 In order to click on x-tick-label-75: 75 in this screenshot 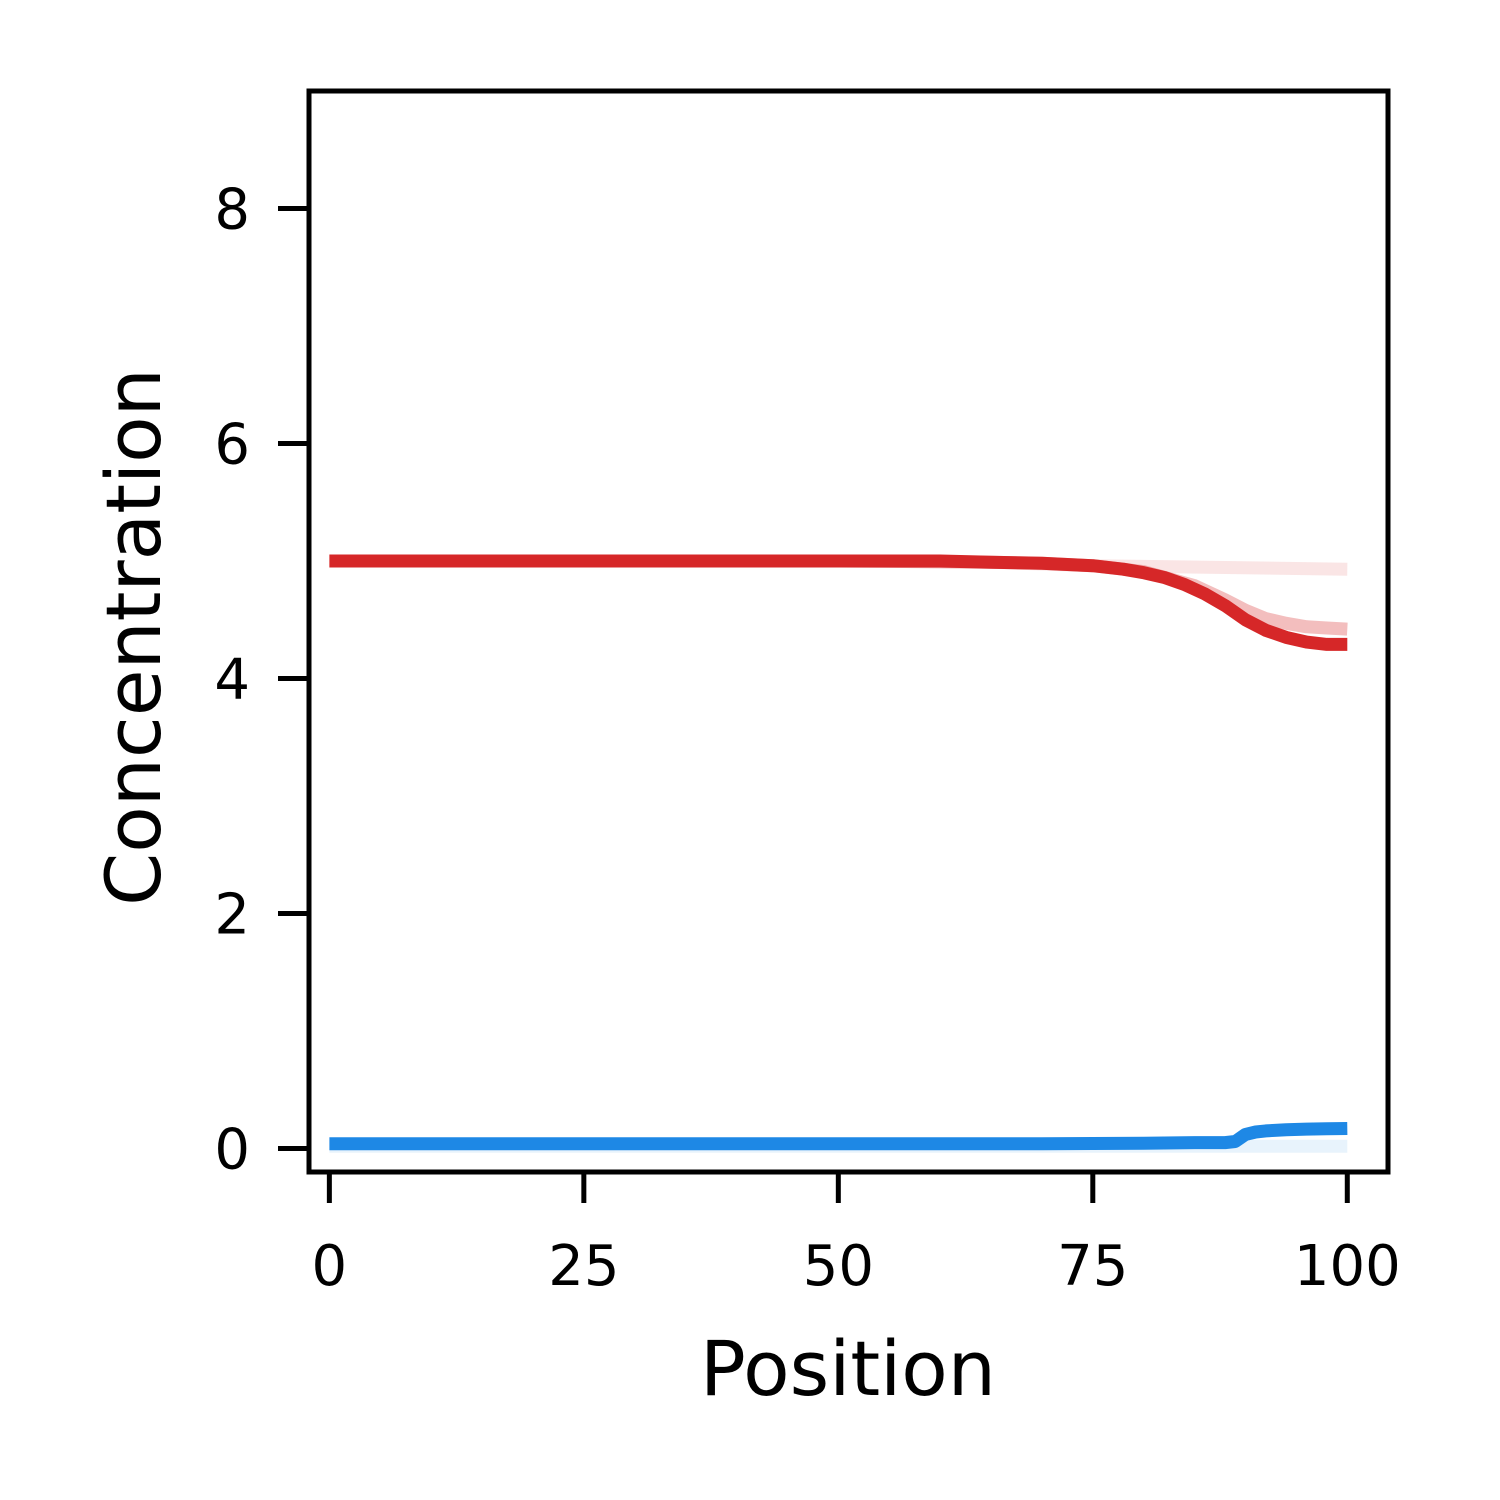, I will do `click(1092, 1266)`.